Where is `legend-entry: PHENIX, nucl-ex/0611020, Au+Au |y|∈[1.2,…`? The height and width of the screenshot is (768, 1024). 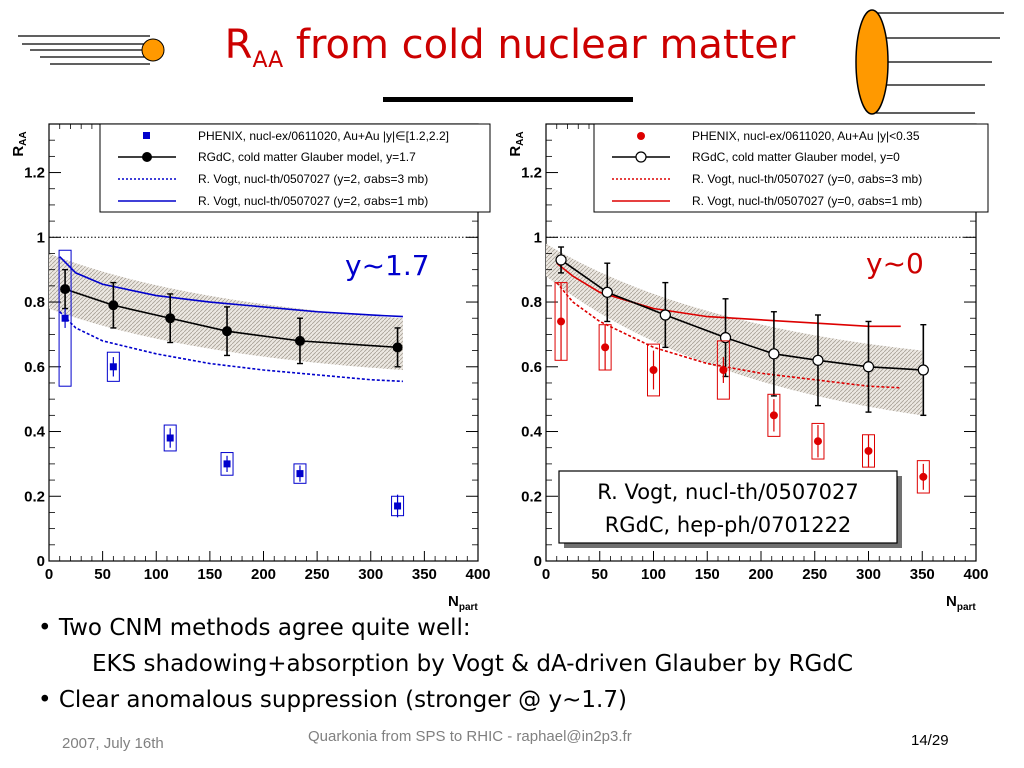 legend-entry: PHENIX, nucl-ex/0611020, Au+Au |y|∈[1.2,… is located at coordinates (323, 136).